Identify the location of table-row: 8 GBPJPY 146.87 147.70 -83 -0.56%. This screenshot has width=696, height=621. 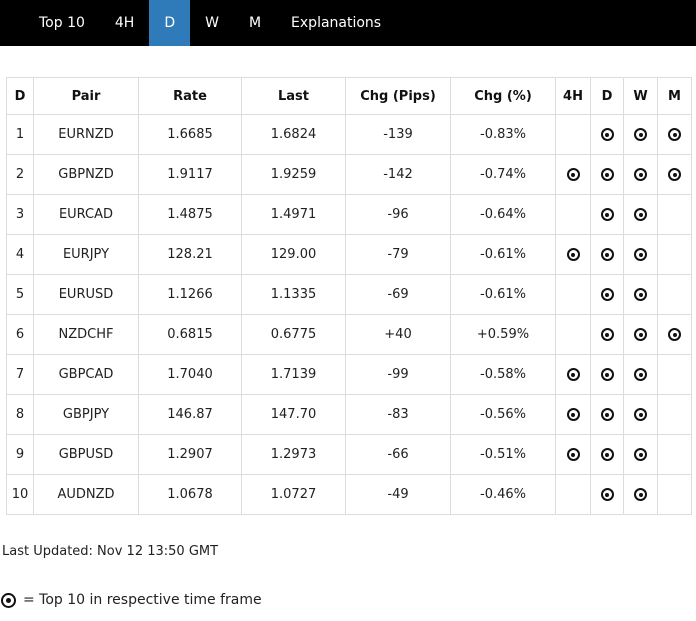
(349, 414).